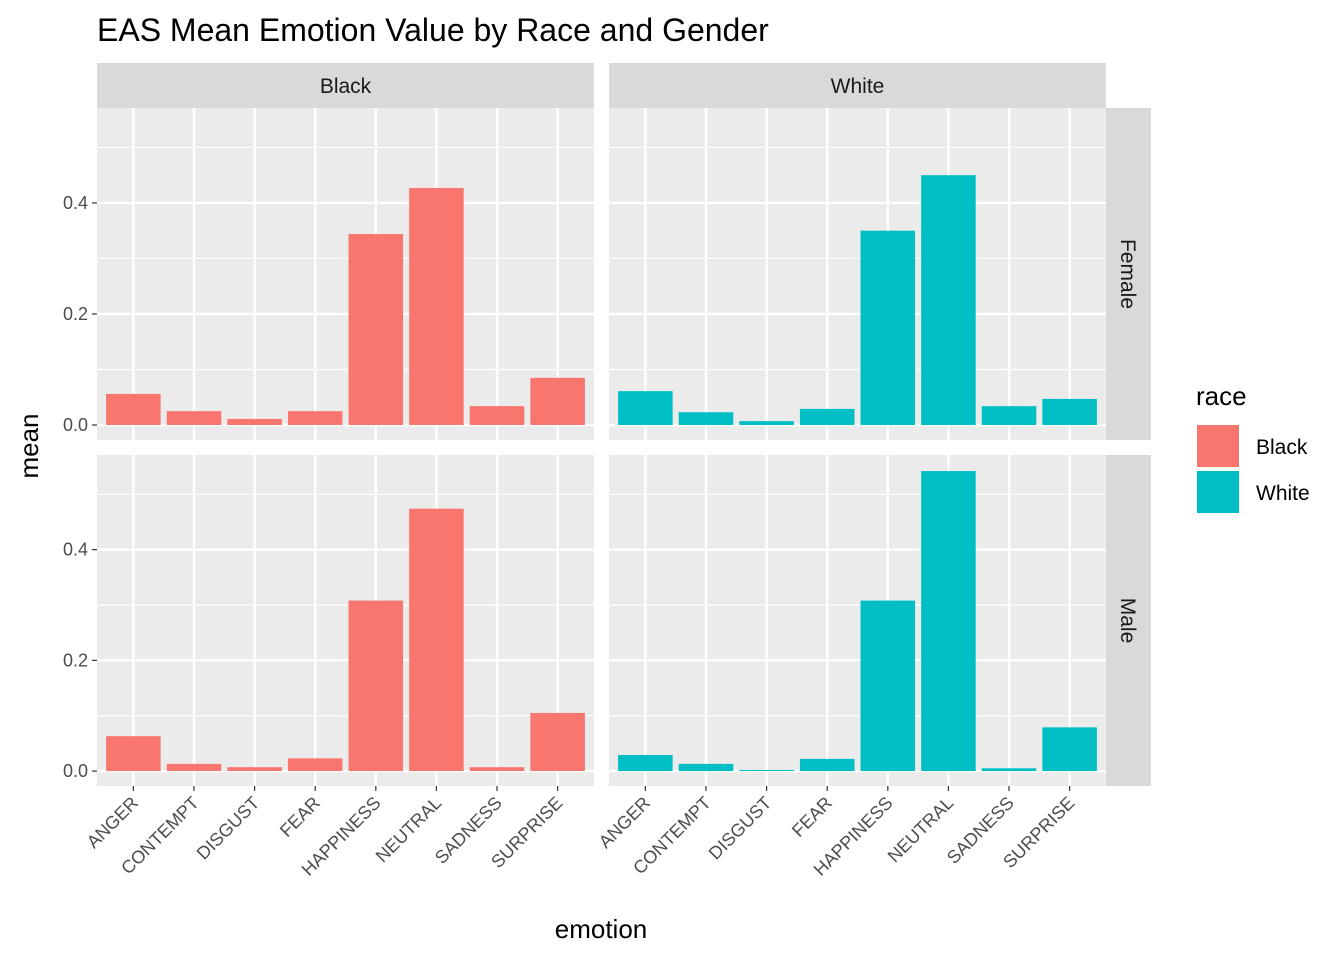  I want to click on facet-strip-black, so click(345, 85).